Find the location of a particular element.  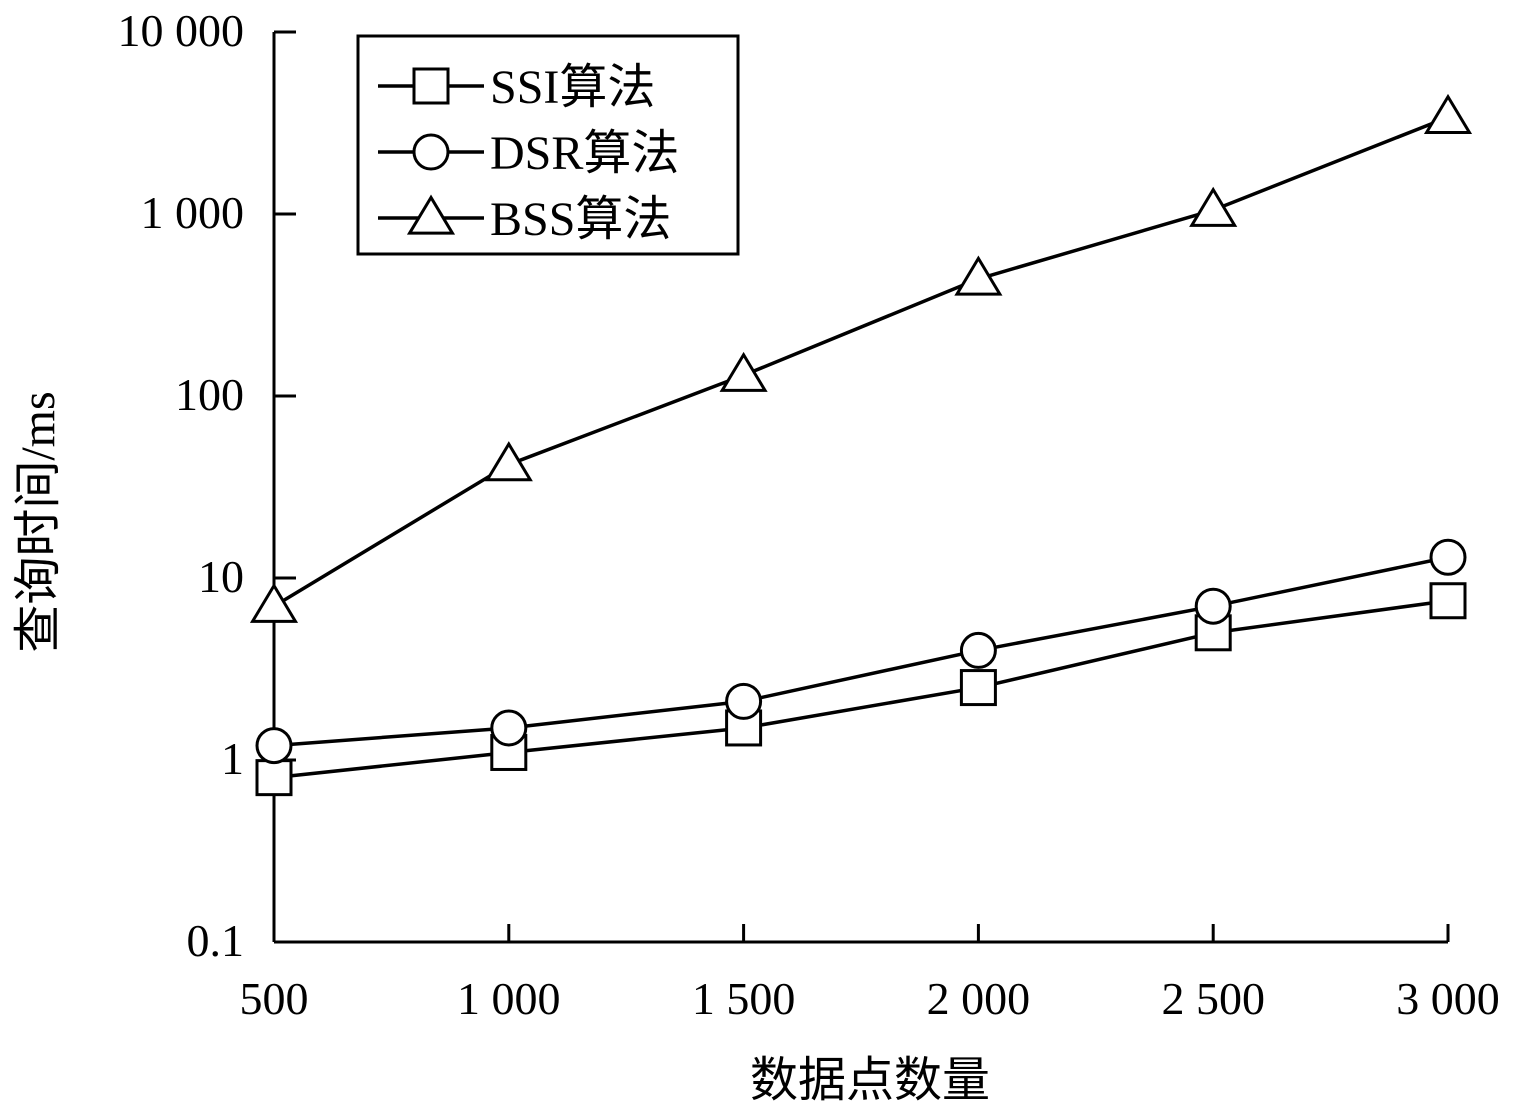

y-tick-label: 10 is located at coordinates (221, 576).